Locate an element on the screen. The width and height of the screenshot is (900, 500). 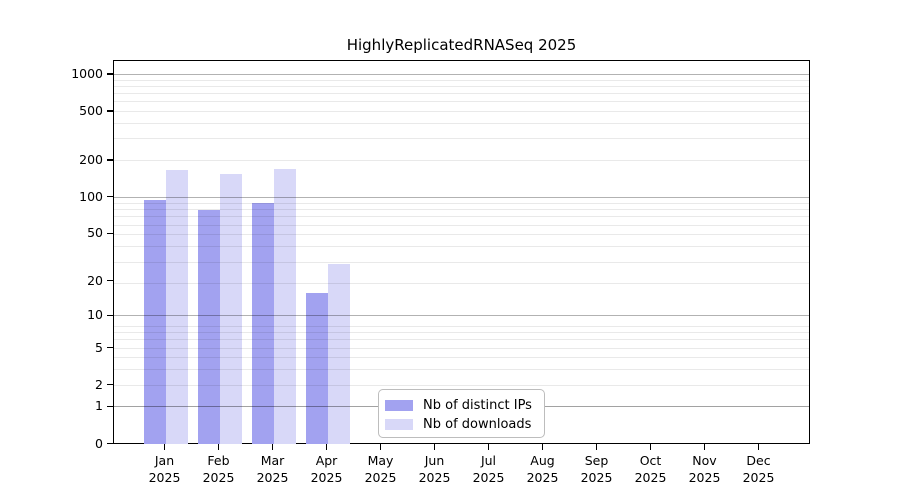
x-tick-label-dec: Dec 2025 is located at coordinates (758, 468).